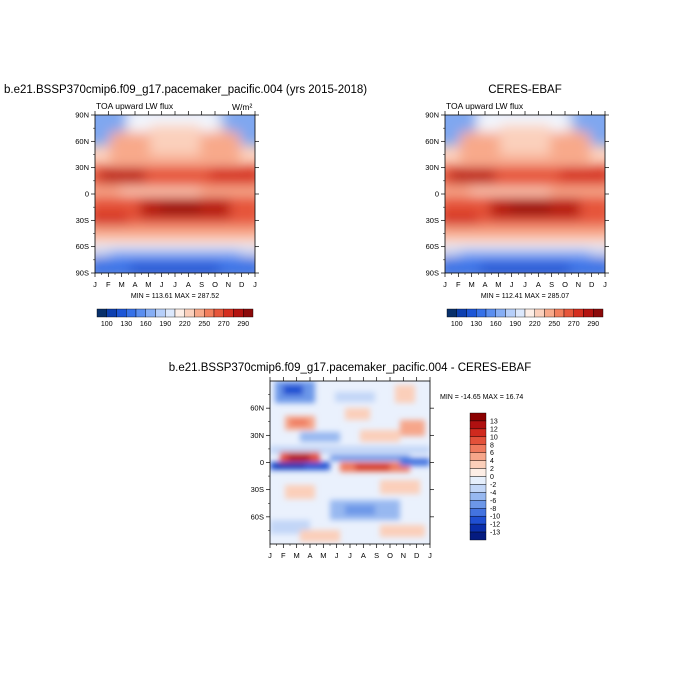 The width and height of the screenshot is (700, 700). Describe the element at coordinates (493, 501) in the screenshot. I see `colorbar-label: -6` at that location.